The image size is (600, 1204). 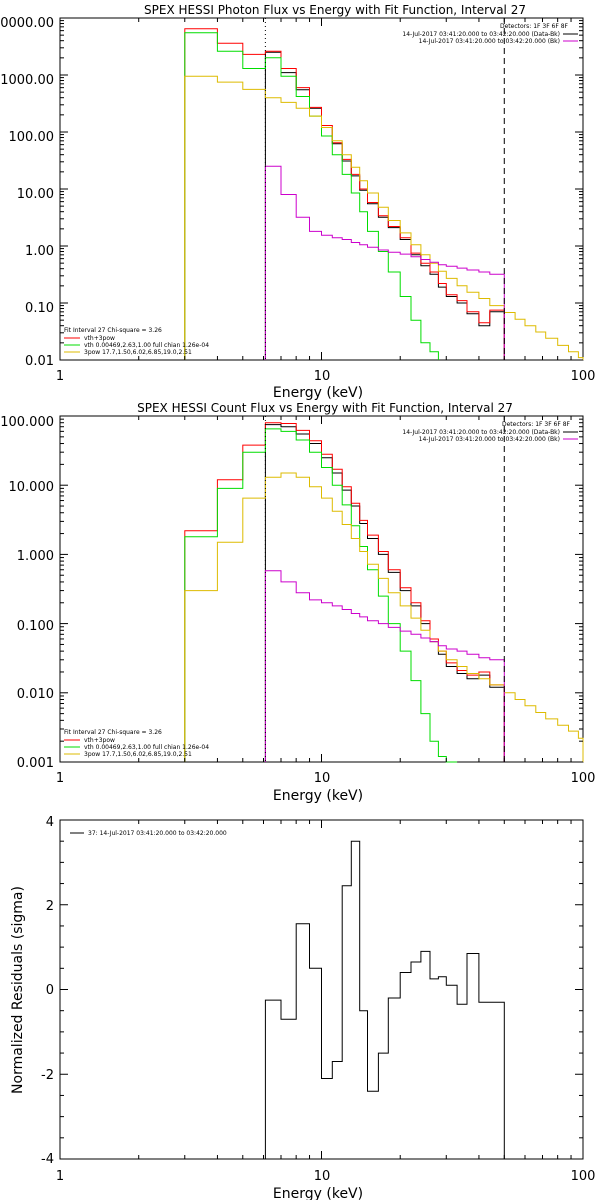 What do you see at coordinates (60, 1176) in the screenshot?
I see `panel3-xtick-1: 1` at bounding box center [60, 1176].